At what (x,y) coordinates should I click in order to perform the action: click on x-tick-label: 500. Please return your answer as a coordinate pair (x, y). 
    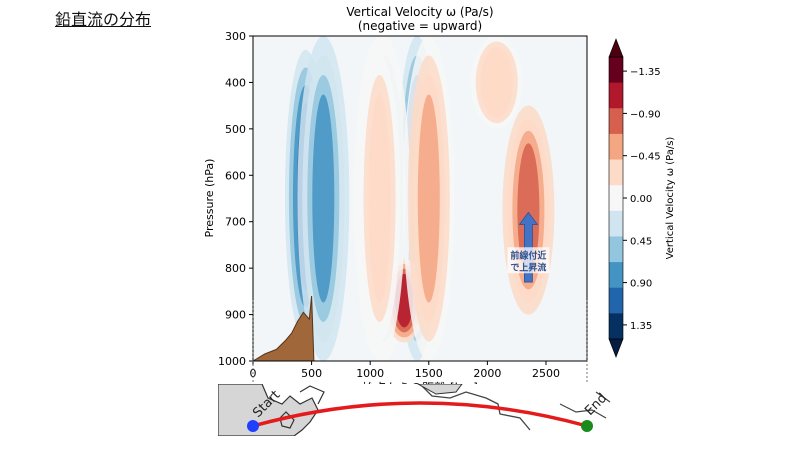
    Looking at the image, I should click on (311, 373).